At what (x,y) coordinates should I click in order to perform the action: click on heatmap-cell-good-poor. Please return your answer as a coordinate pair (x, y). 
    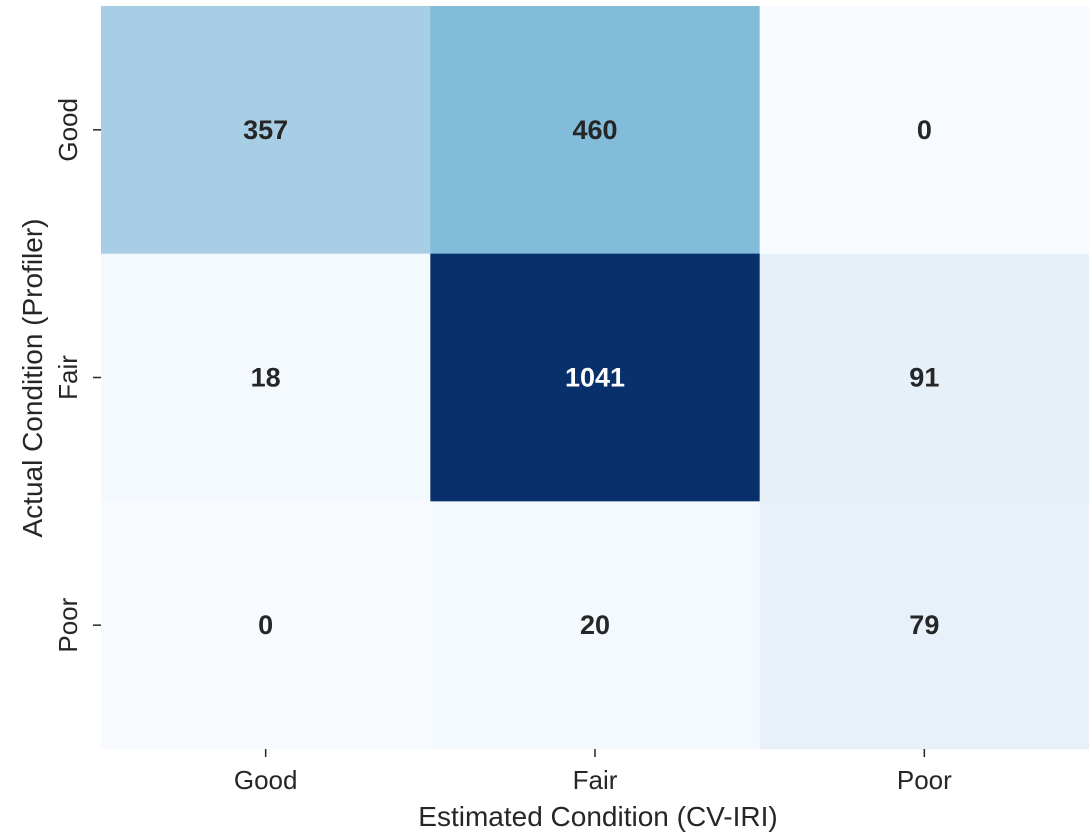
    Looking at the image, I should click on (924, 130).